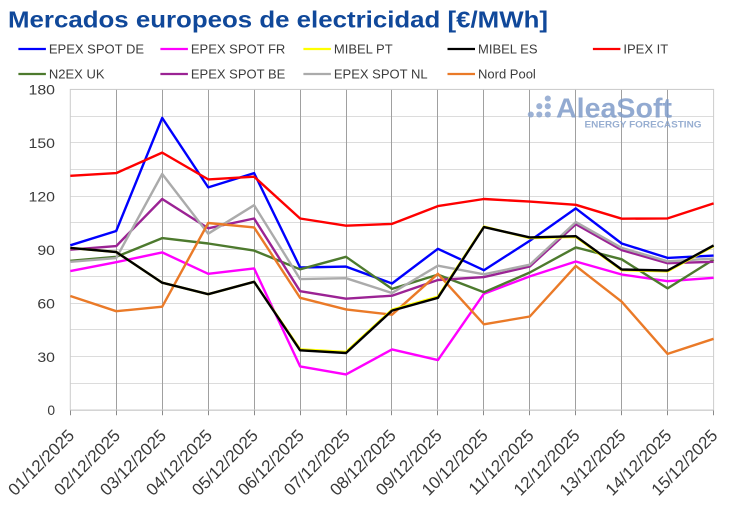  I want to click on svg-text: 180, so click(42, 90).